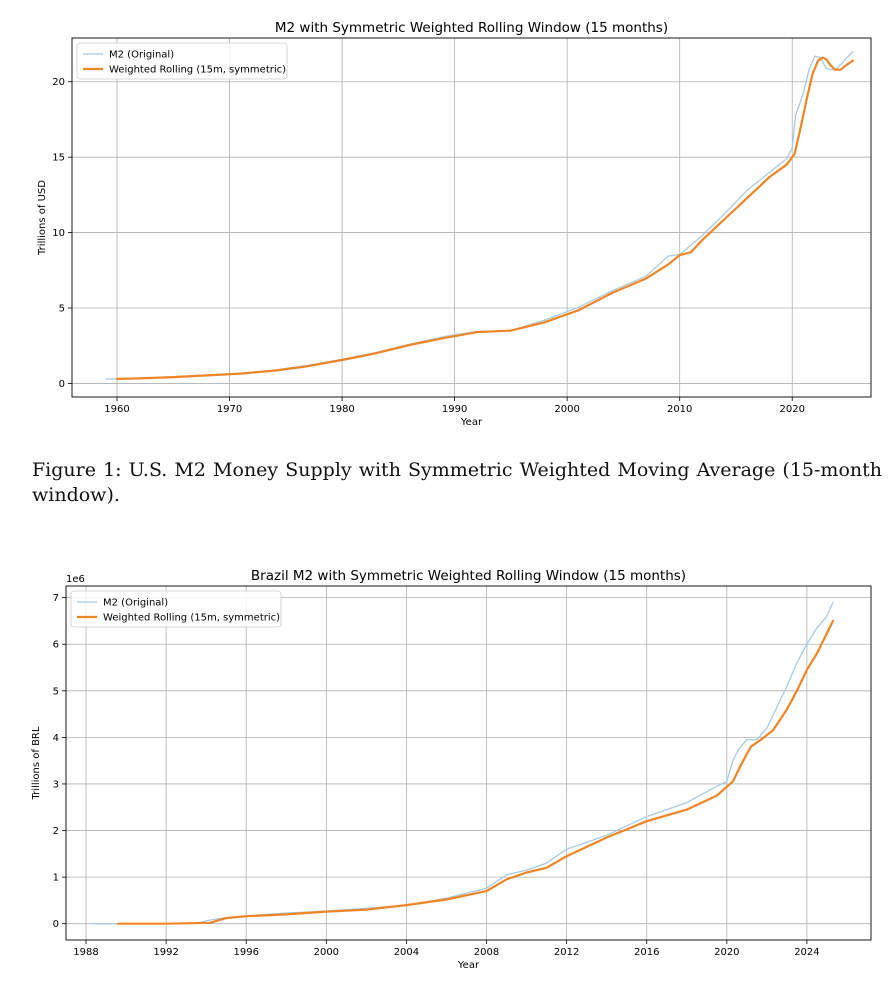 The width and height of the screenshot is (896, 985). Describe the element at coordinates (75, 579) in the screenshot. I see `y-offset-label: 1e6` at that location.